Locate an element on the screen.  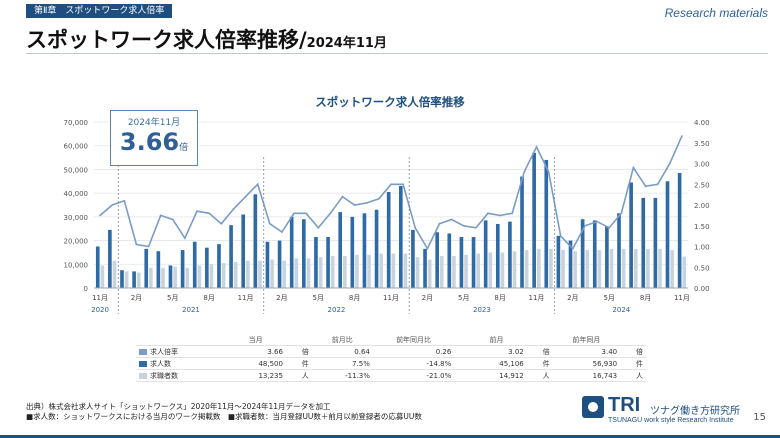
table-header-cell: 前年同月 is located at coordinates (586, 340).